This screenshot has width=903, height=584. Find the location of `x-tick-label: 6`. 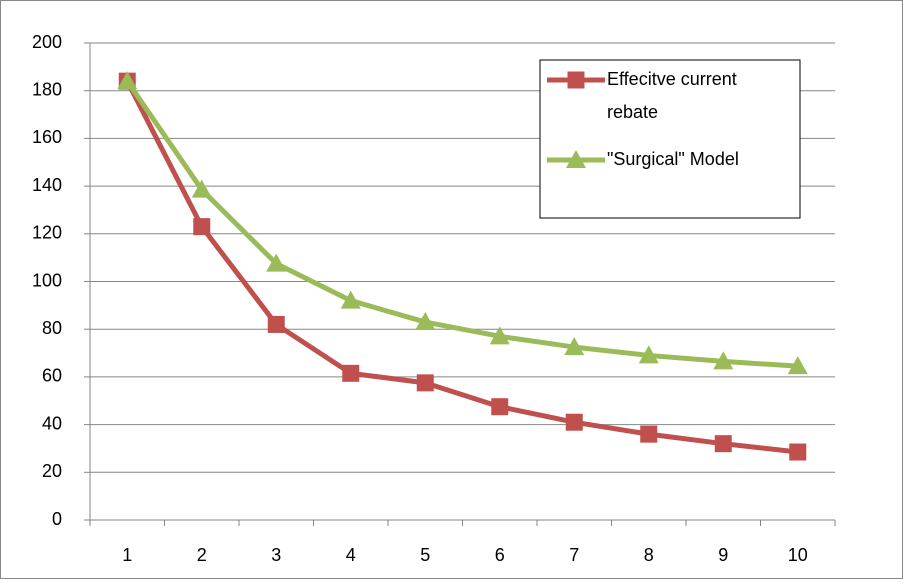

x-tick-label: 6 is located at coordinates (500, 555).